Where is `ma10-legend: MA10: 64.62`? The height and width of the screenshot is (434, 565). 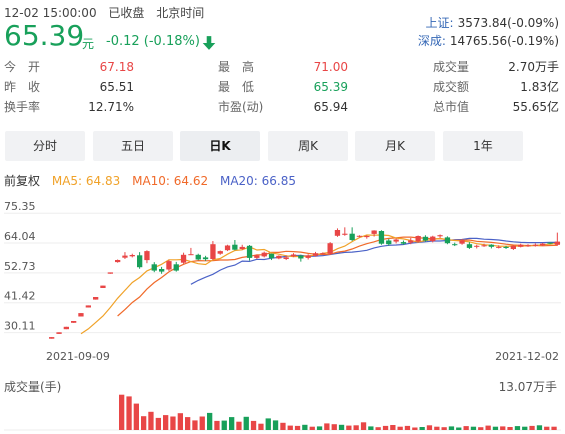
ma10-legend: MA10: 64.62 is located at coordinates (170, 181).